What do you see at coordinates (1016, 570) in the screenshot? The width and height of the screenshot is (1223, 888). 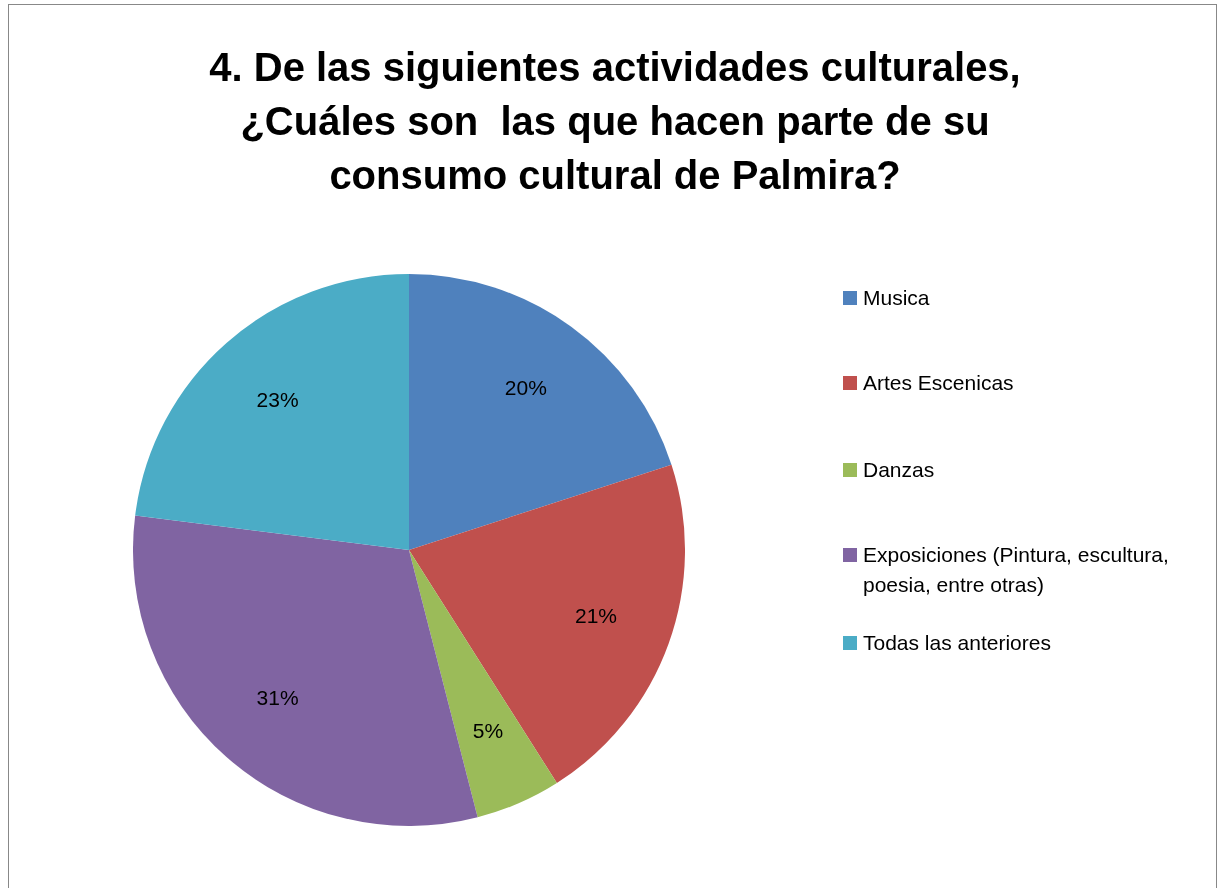 I see `legend-label: Exposiciones (Pintura, escultura, poesia, entre otras)` at bounding box center [1016, 570].